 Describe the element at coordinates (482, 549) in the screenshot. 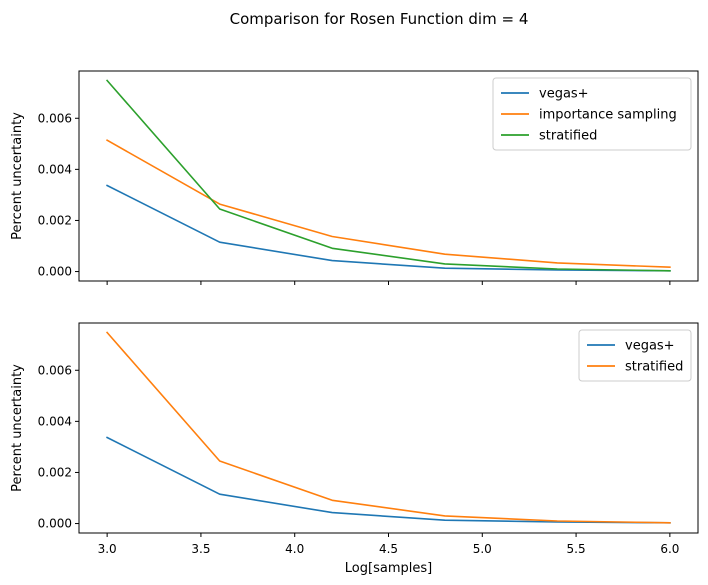

I see `x-tick-label: 5.0` at that location.